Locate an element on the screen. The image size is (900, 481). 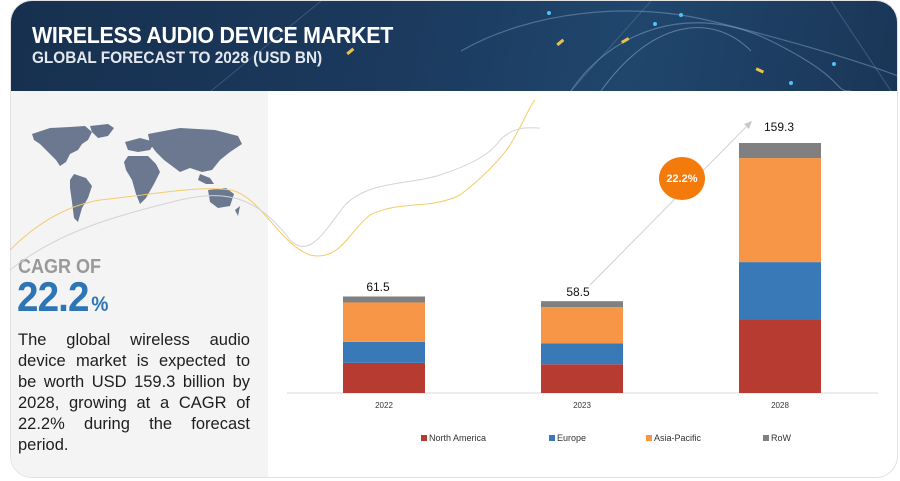
total-label: 58.5 is located at coordinates (578, 292).